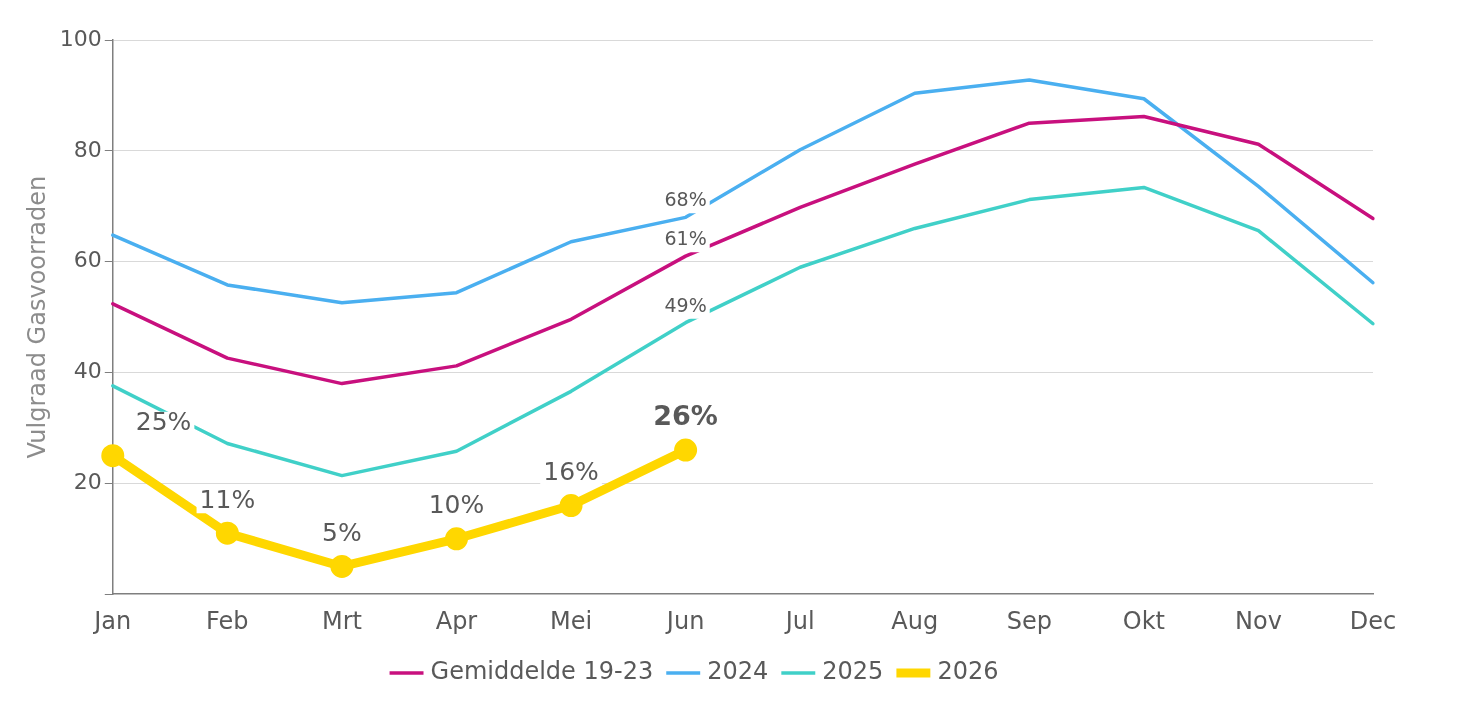 Image resolution: width=1461 pixels, height=720 pixels. What do you see at coordinates (799, 620) in the screenshot?
I see `x-tick-label: Jul` at bounding box center [799, 620].